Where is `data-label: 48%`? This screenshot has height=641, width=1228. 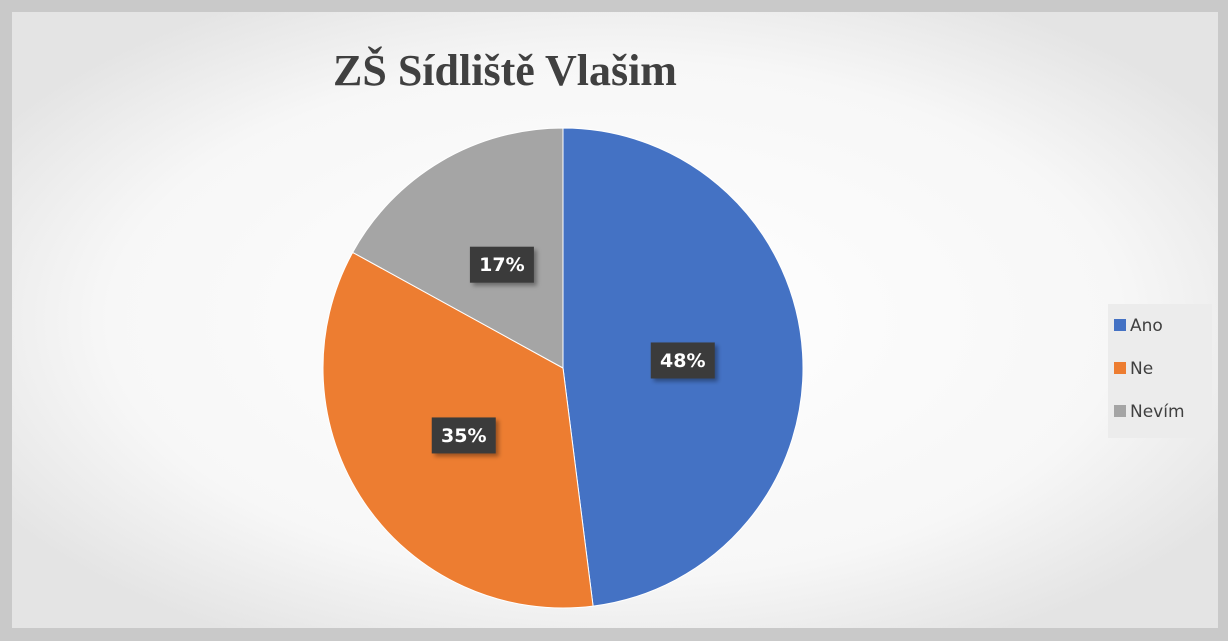 data-label: 48% is located at coordinates (682, 361).